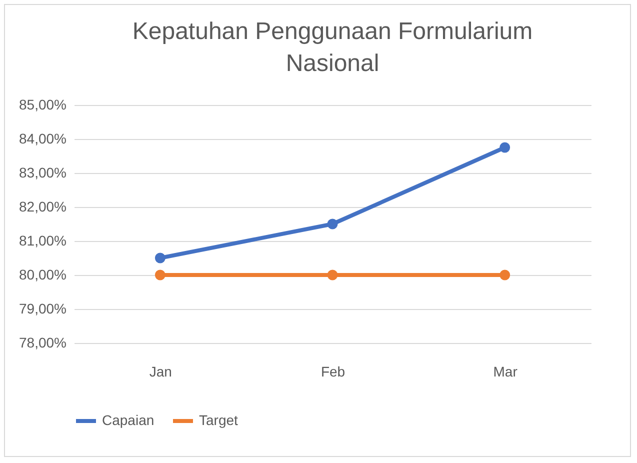 The width and height of the screenshot is (637, 463). Describe the element at coordinates (128, 420) in the screenshot. I see `legend-label: Capaian` at that location.